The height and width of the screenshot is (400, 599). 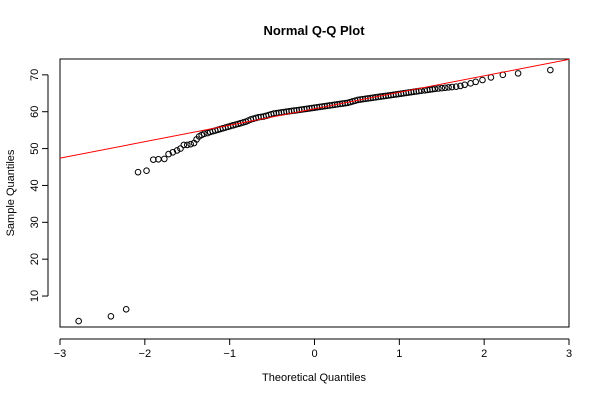 What do you see at coordinates (399, 354) in the screenshot?
I see `x-tick-label: 1` at bounding box center [399, 354].